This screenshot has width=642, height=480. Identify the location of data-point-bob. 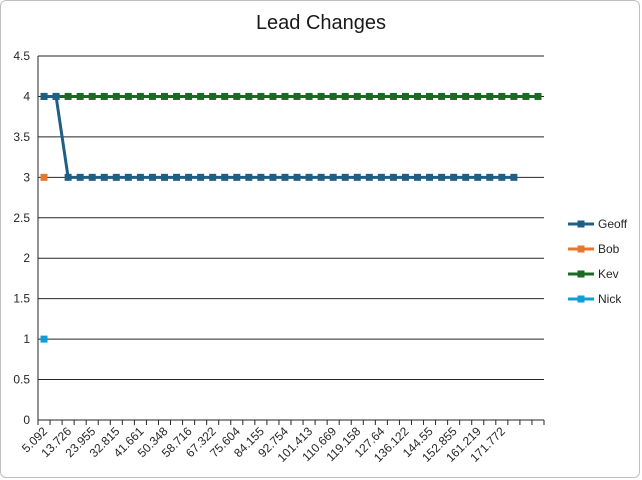
(44, 177).